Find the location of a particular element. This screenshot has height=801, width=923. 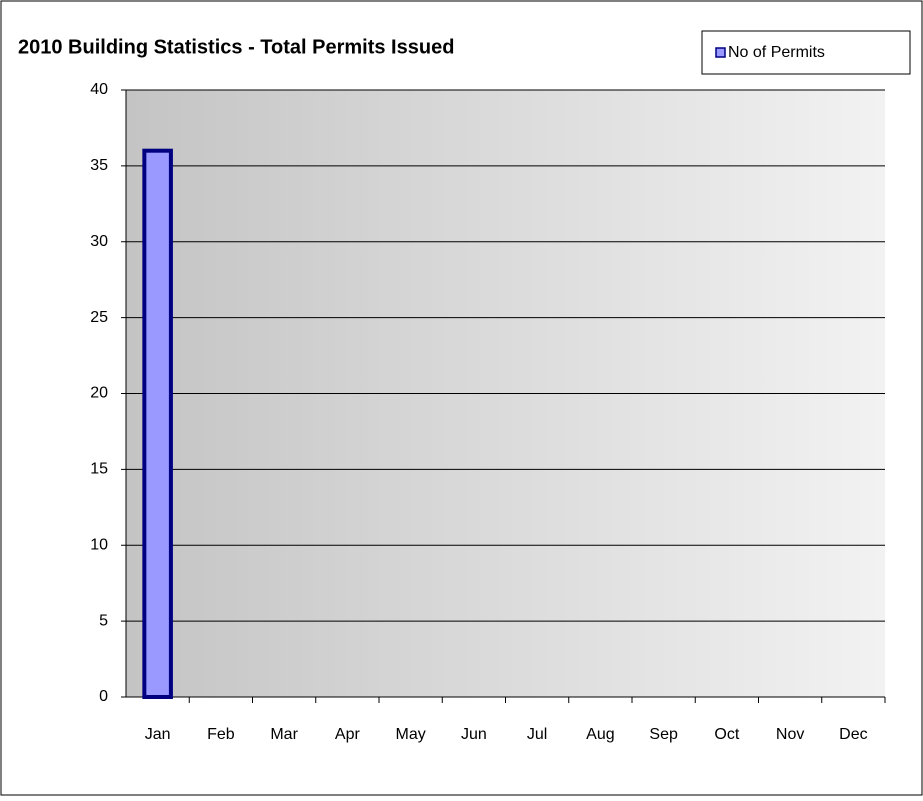

y-tick-label: 0 is located at coordinates (103, 696).